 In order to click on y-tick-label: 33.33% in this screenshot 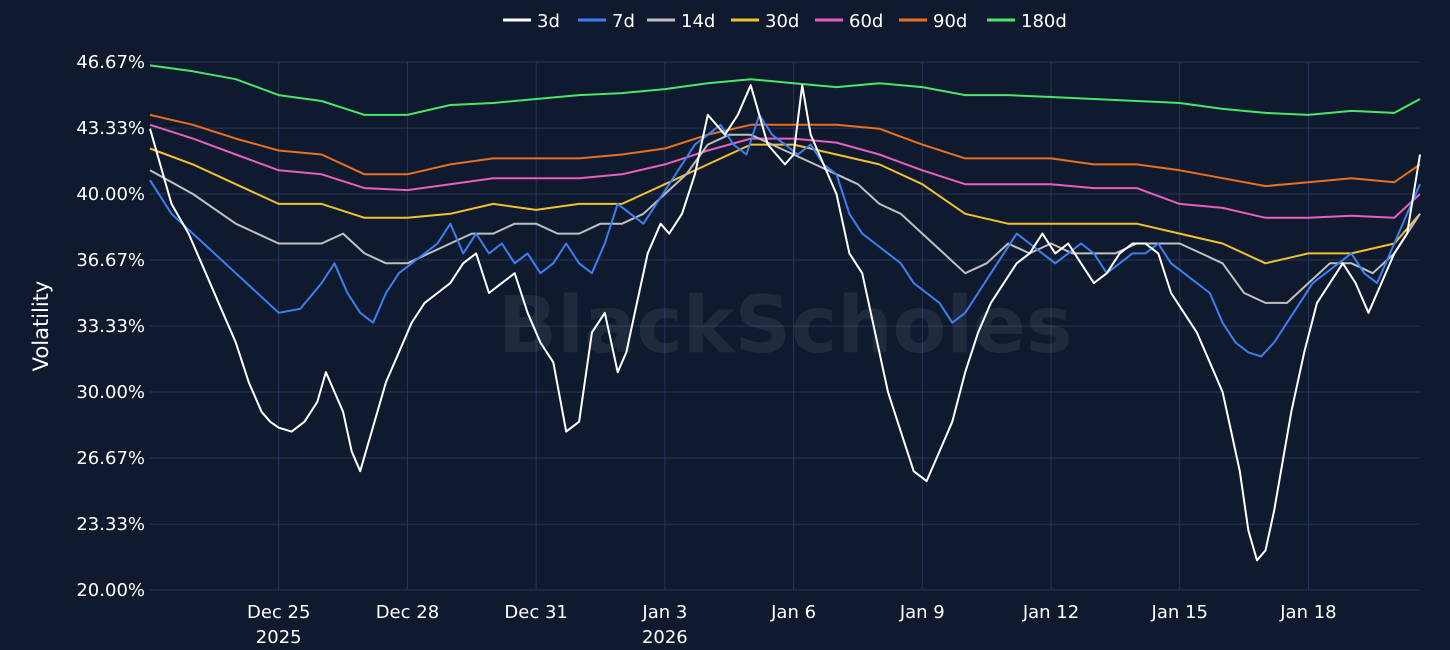, I will do `click(110, 326)`.